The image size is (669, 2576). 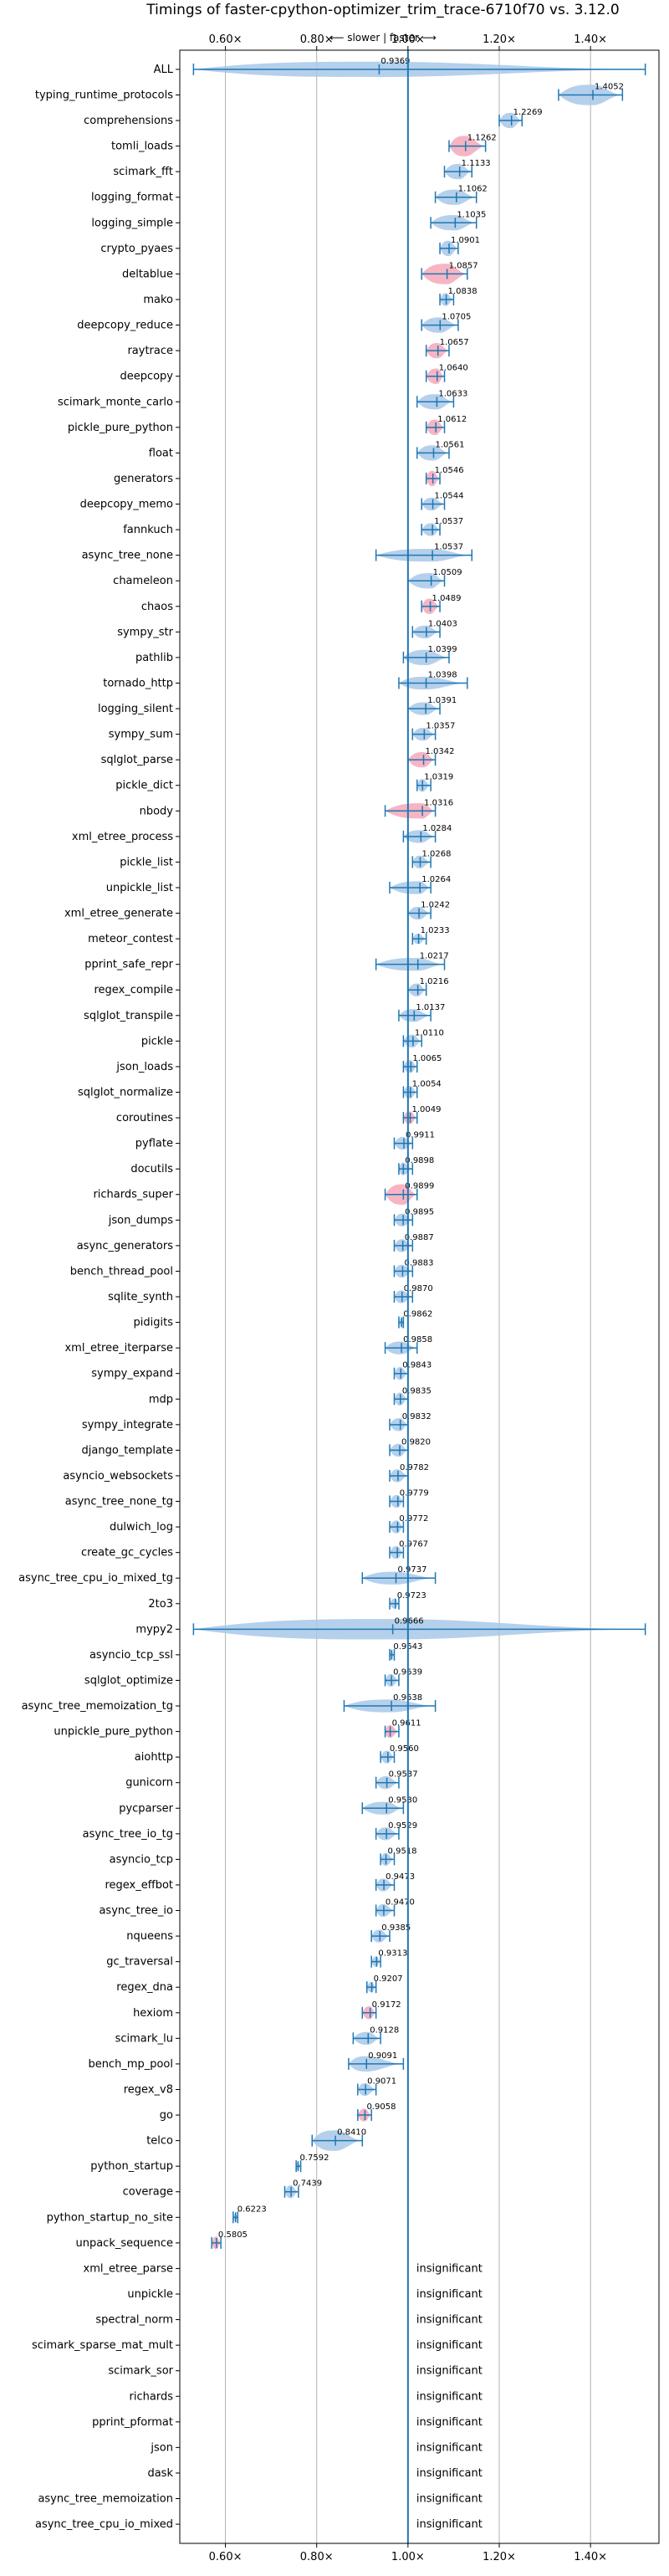 I want to click on value-label: 1.0640, so click(x=454, y=369).